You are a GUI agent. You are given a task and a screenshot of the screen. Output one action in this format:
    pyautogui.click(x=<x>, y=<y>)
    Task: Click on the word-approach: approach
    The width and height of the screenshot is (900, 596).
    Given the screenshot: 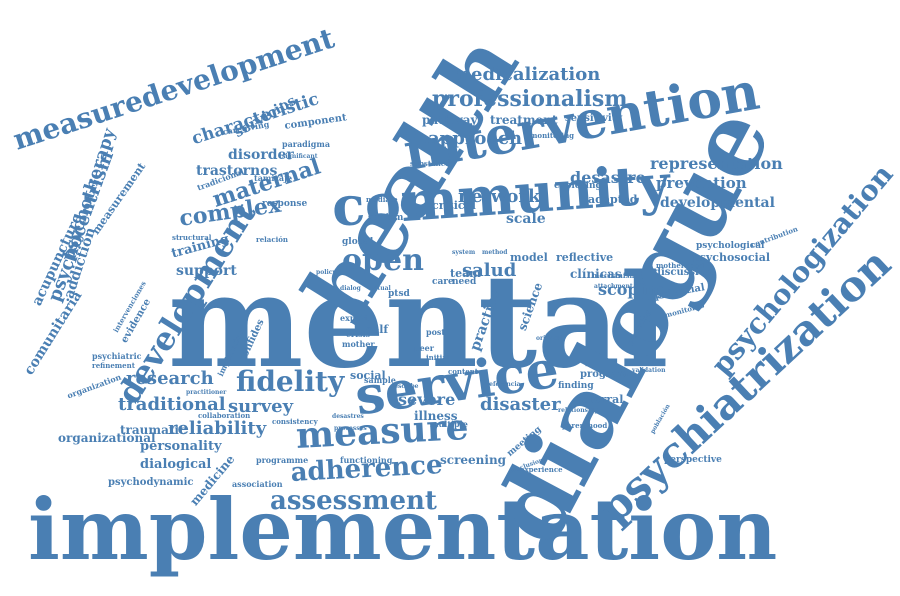 What is the action you would take?
    pyautogui.click(x=475, y=138)
    